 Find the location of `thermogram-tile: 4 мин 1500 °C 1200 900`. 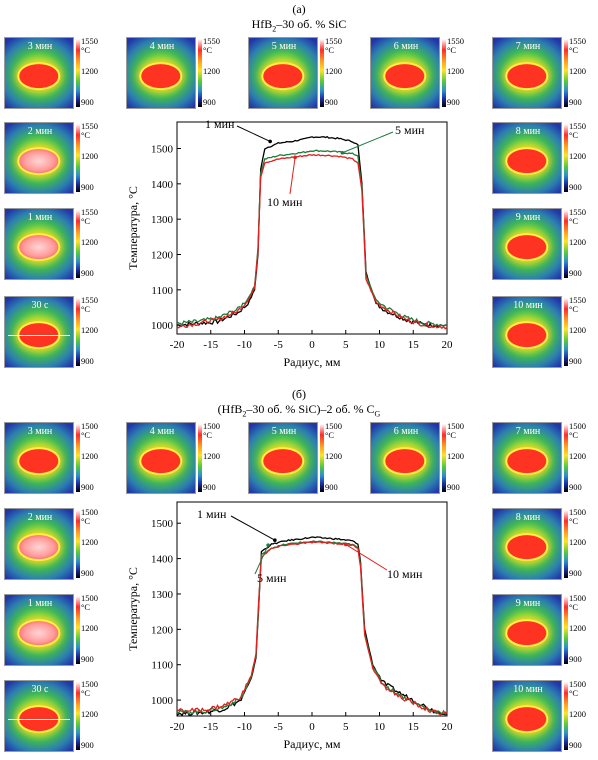

thermogram-tile: 4 мин 1500 °C 1200 900 is located at coordinates (173, 458).